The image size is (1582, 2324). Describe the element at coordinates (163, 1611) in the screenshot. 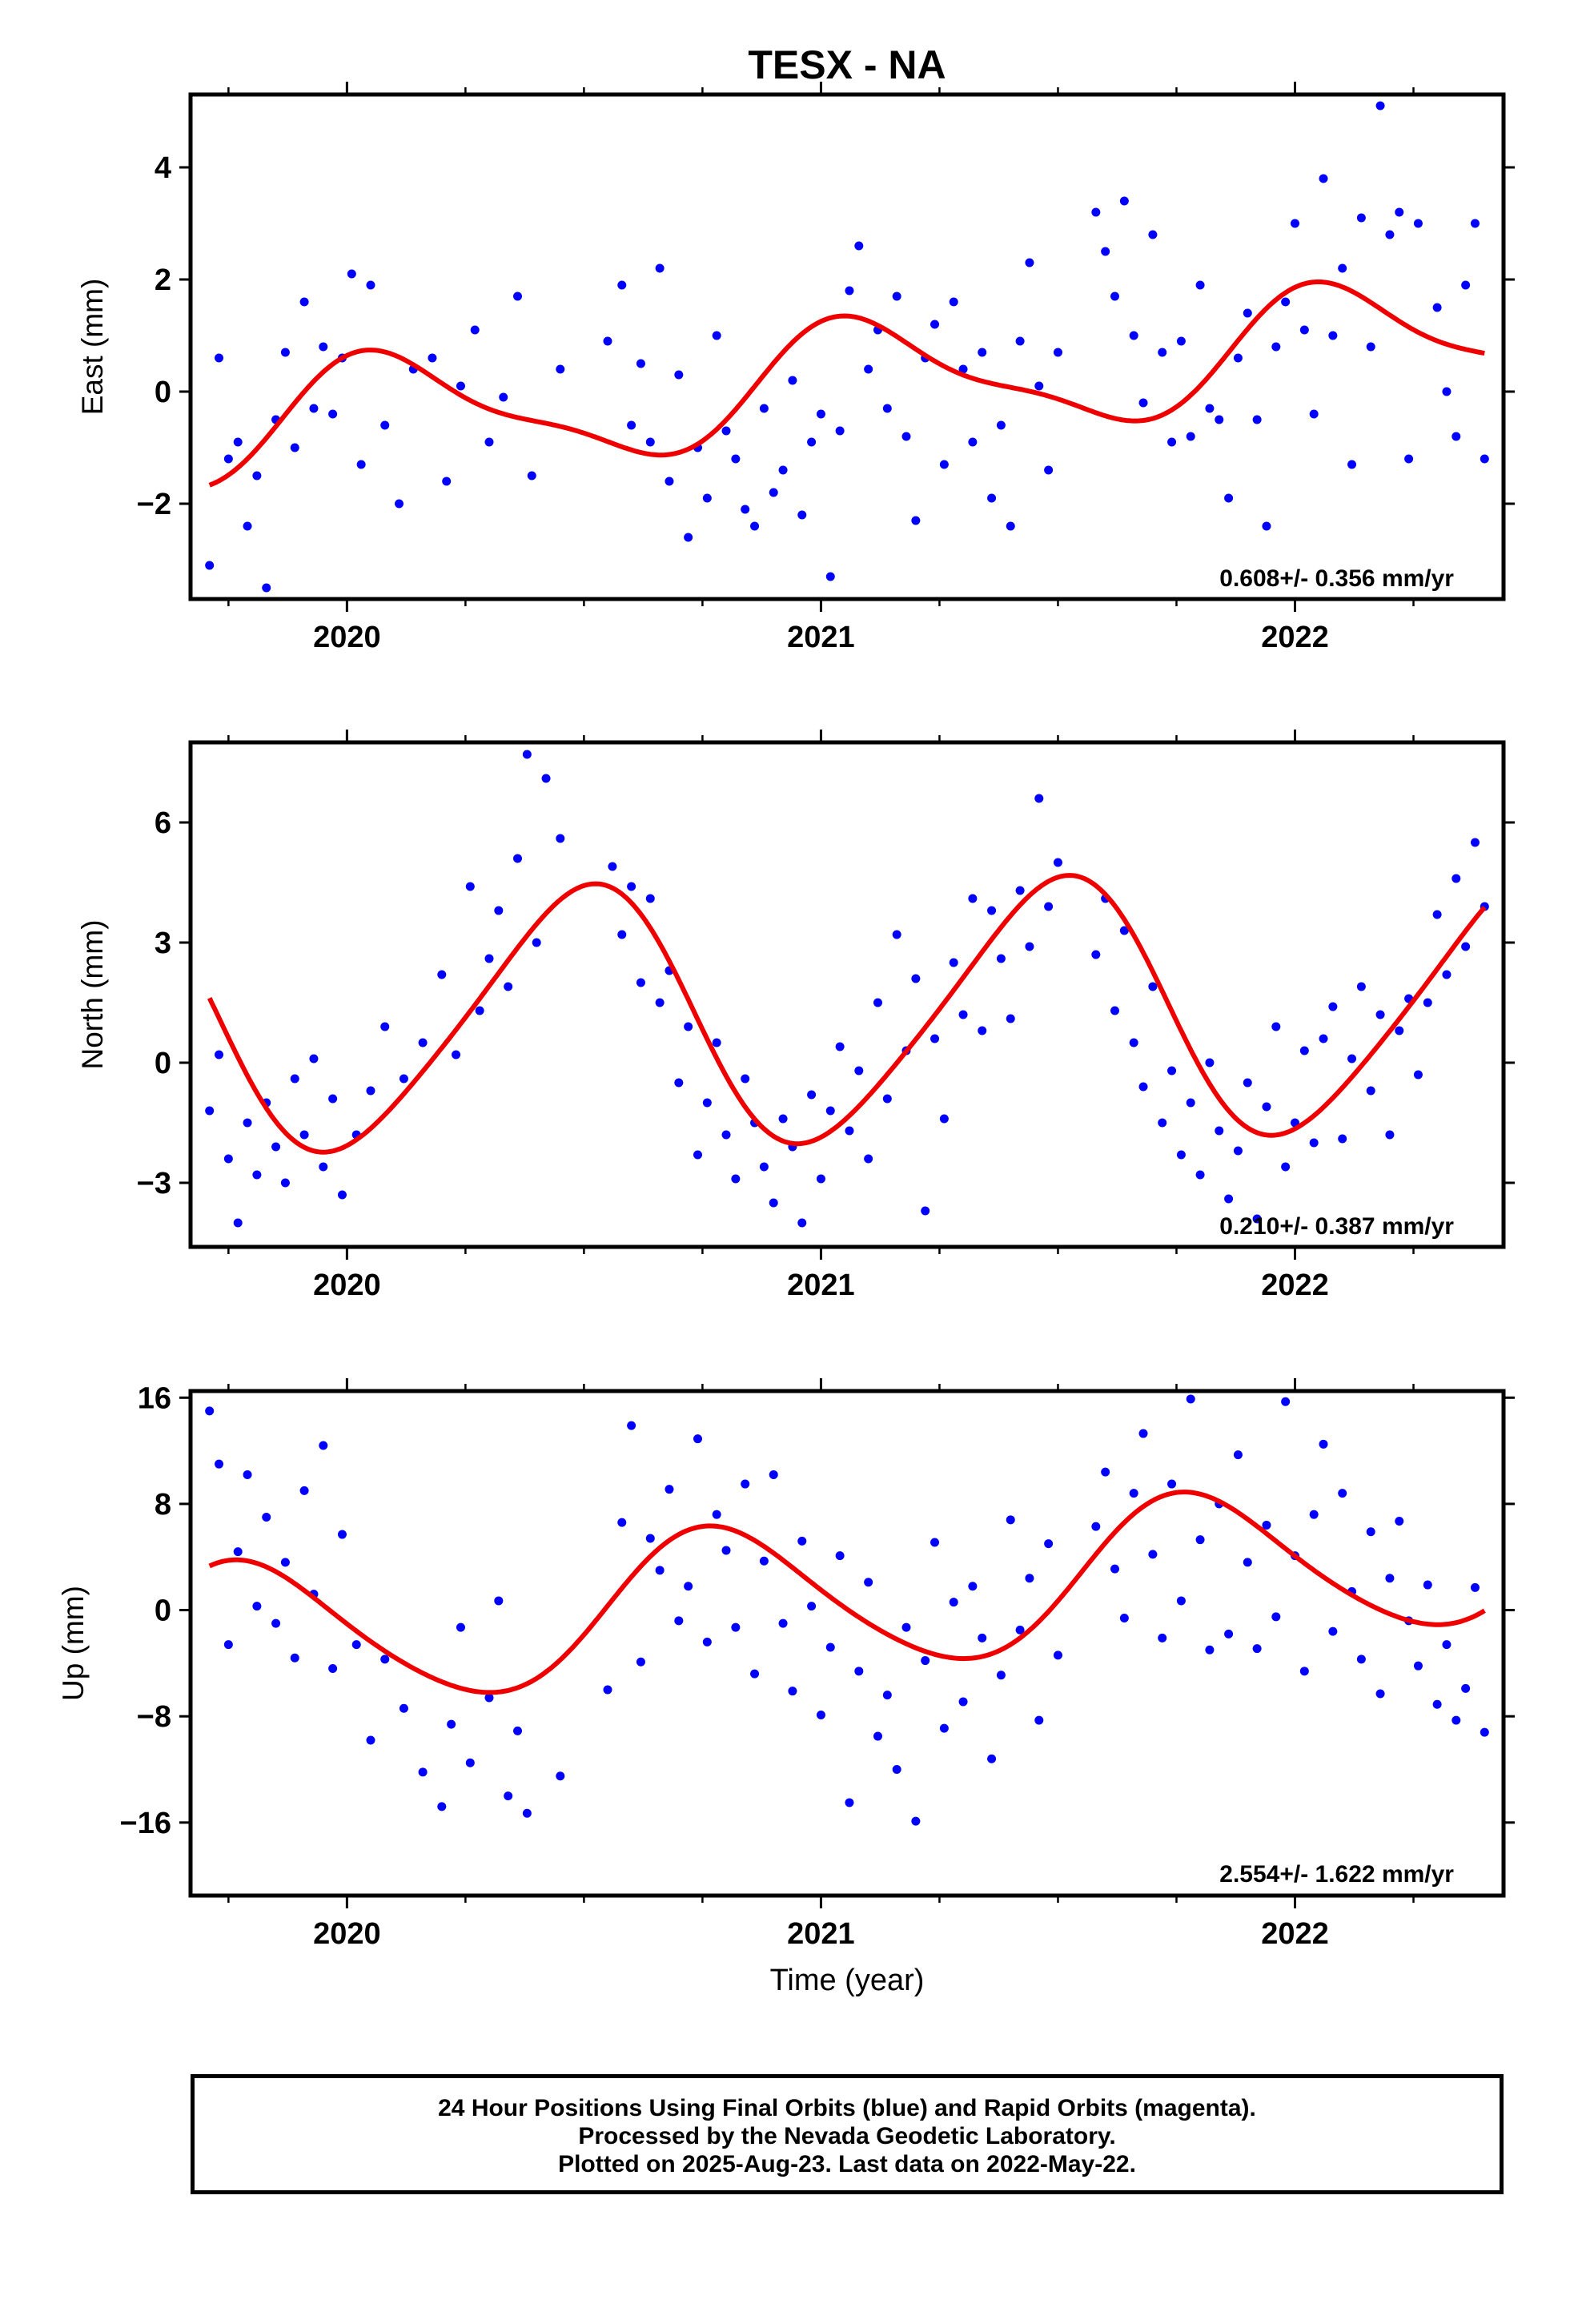

I see `up-ytick-label: 0` at that location.